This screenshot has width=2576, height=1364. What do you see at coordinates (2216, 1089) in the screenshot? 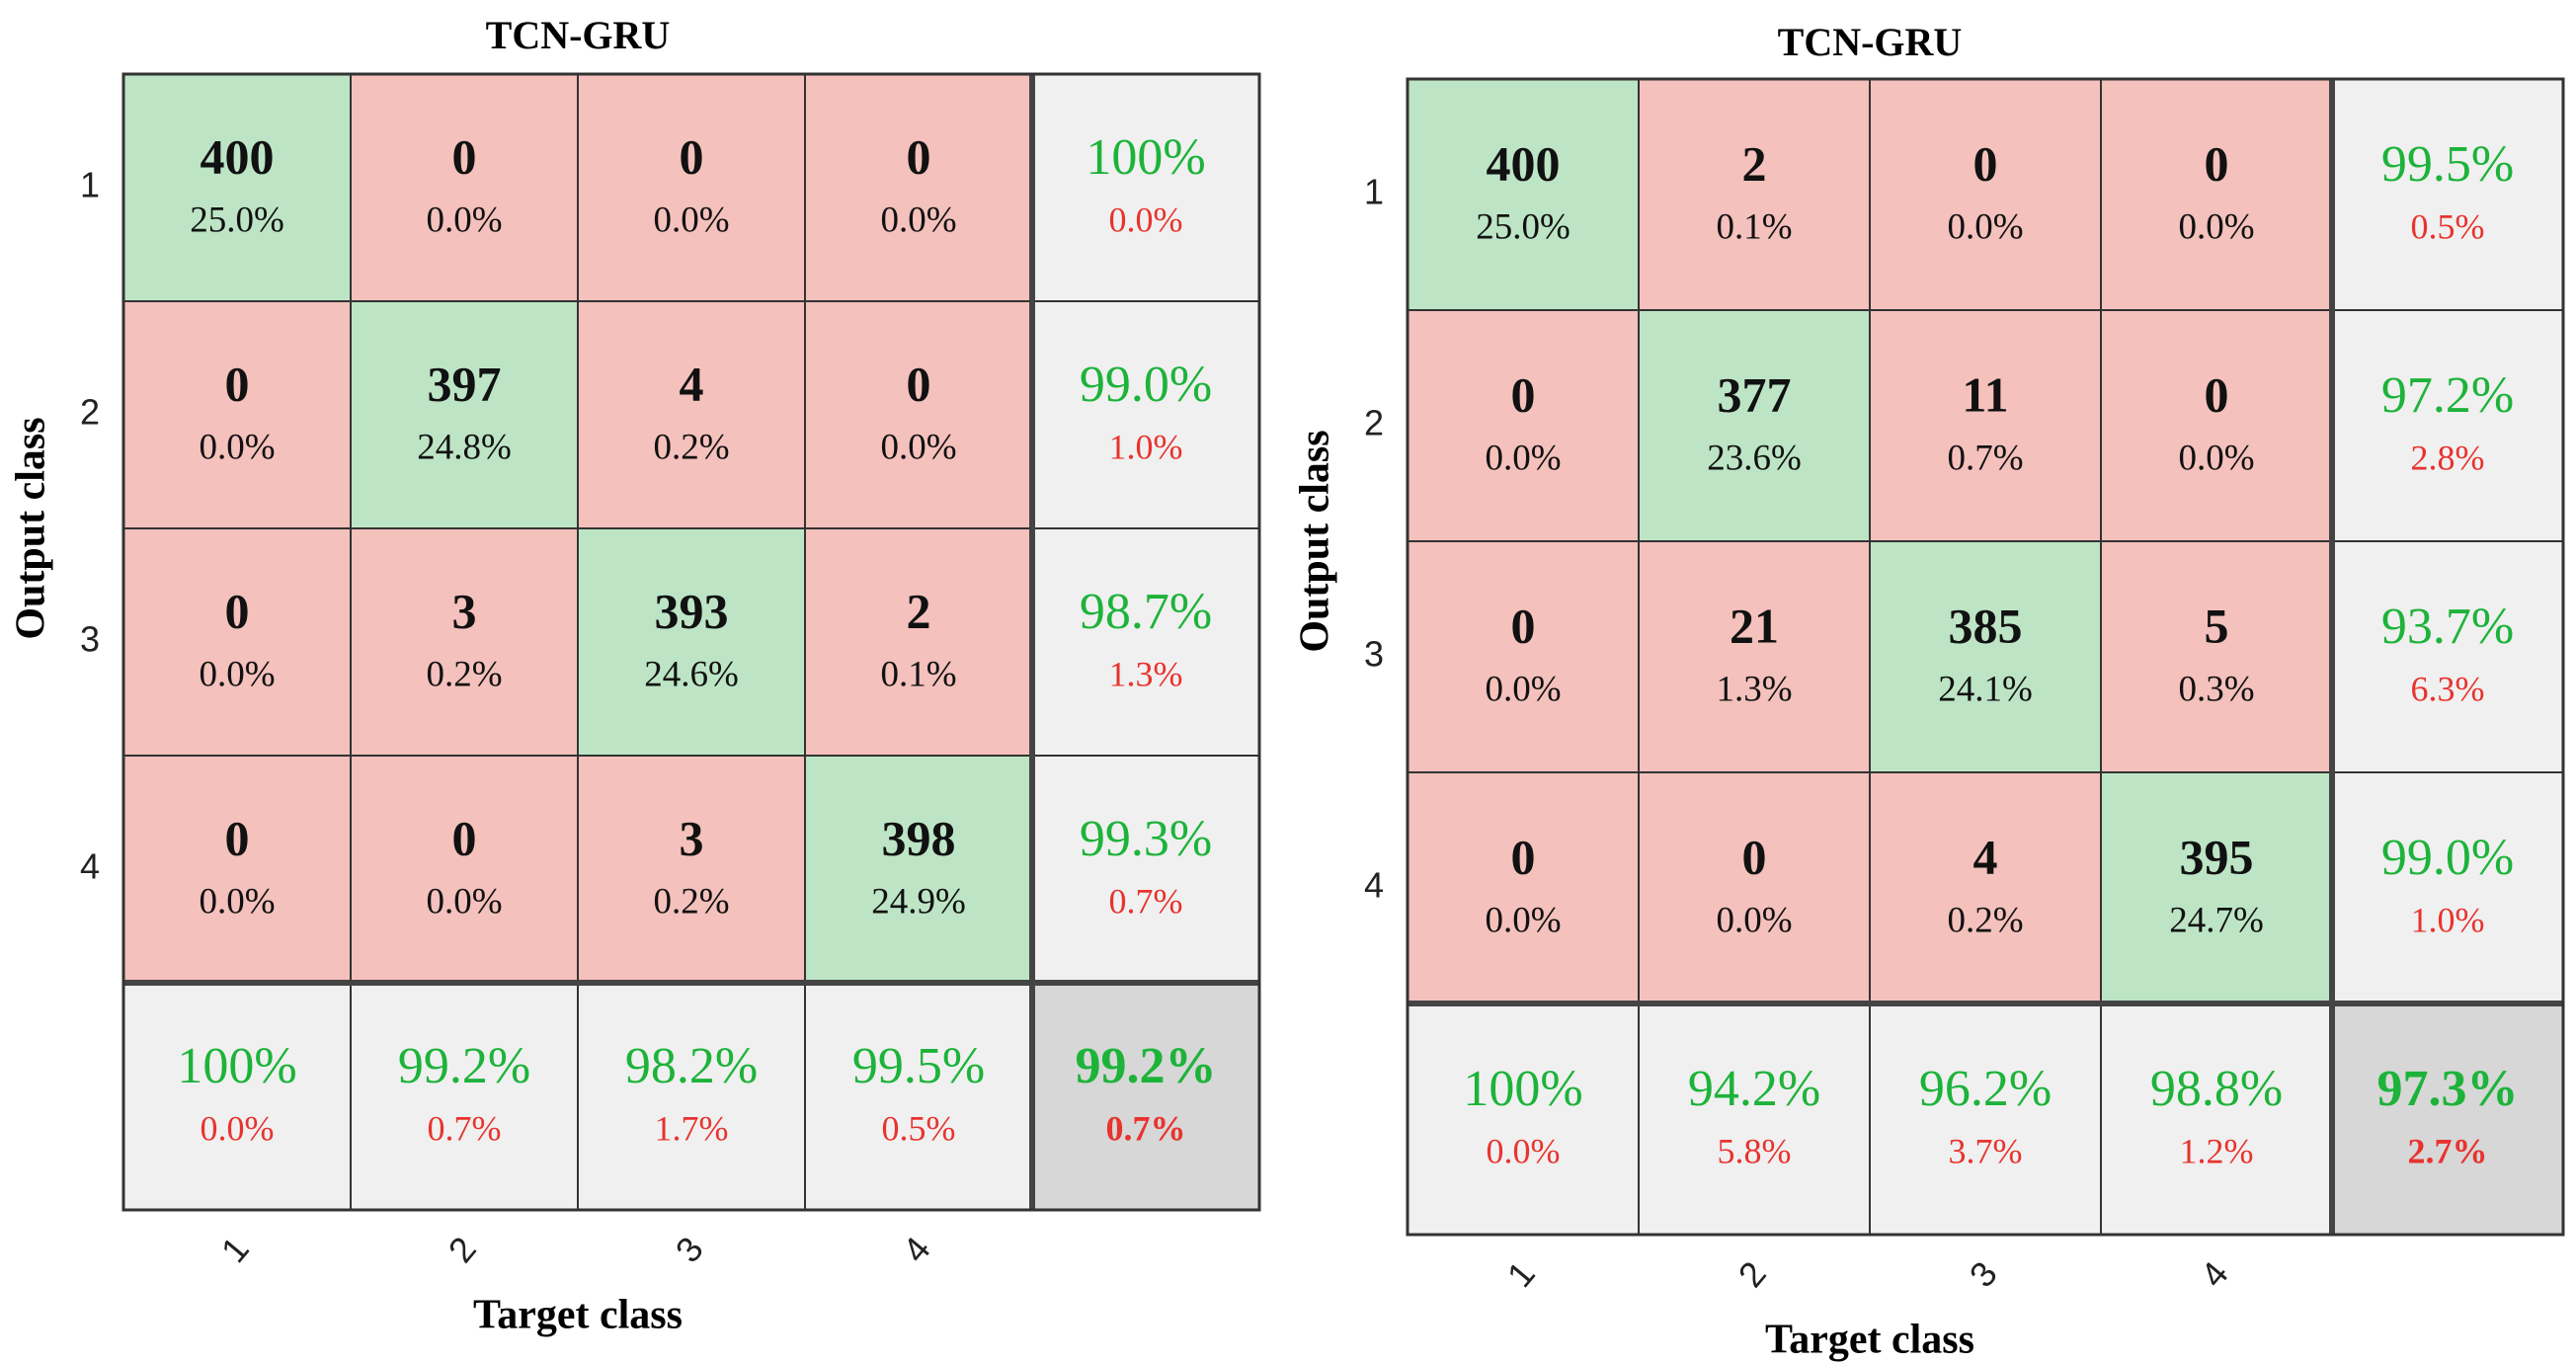
I see `summary-correct: 98.8%` at bounding box center [2216, 1089].